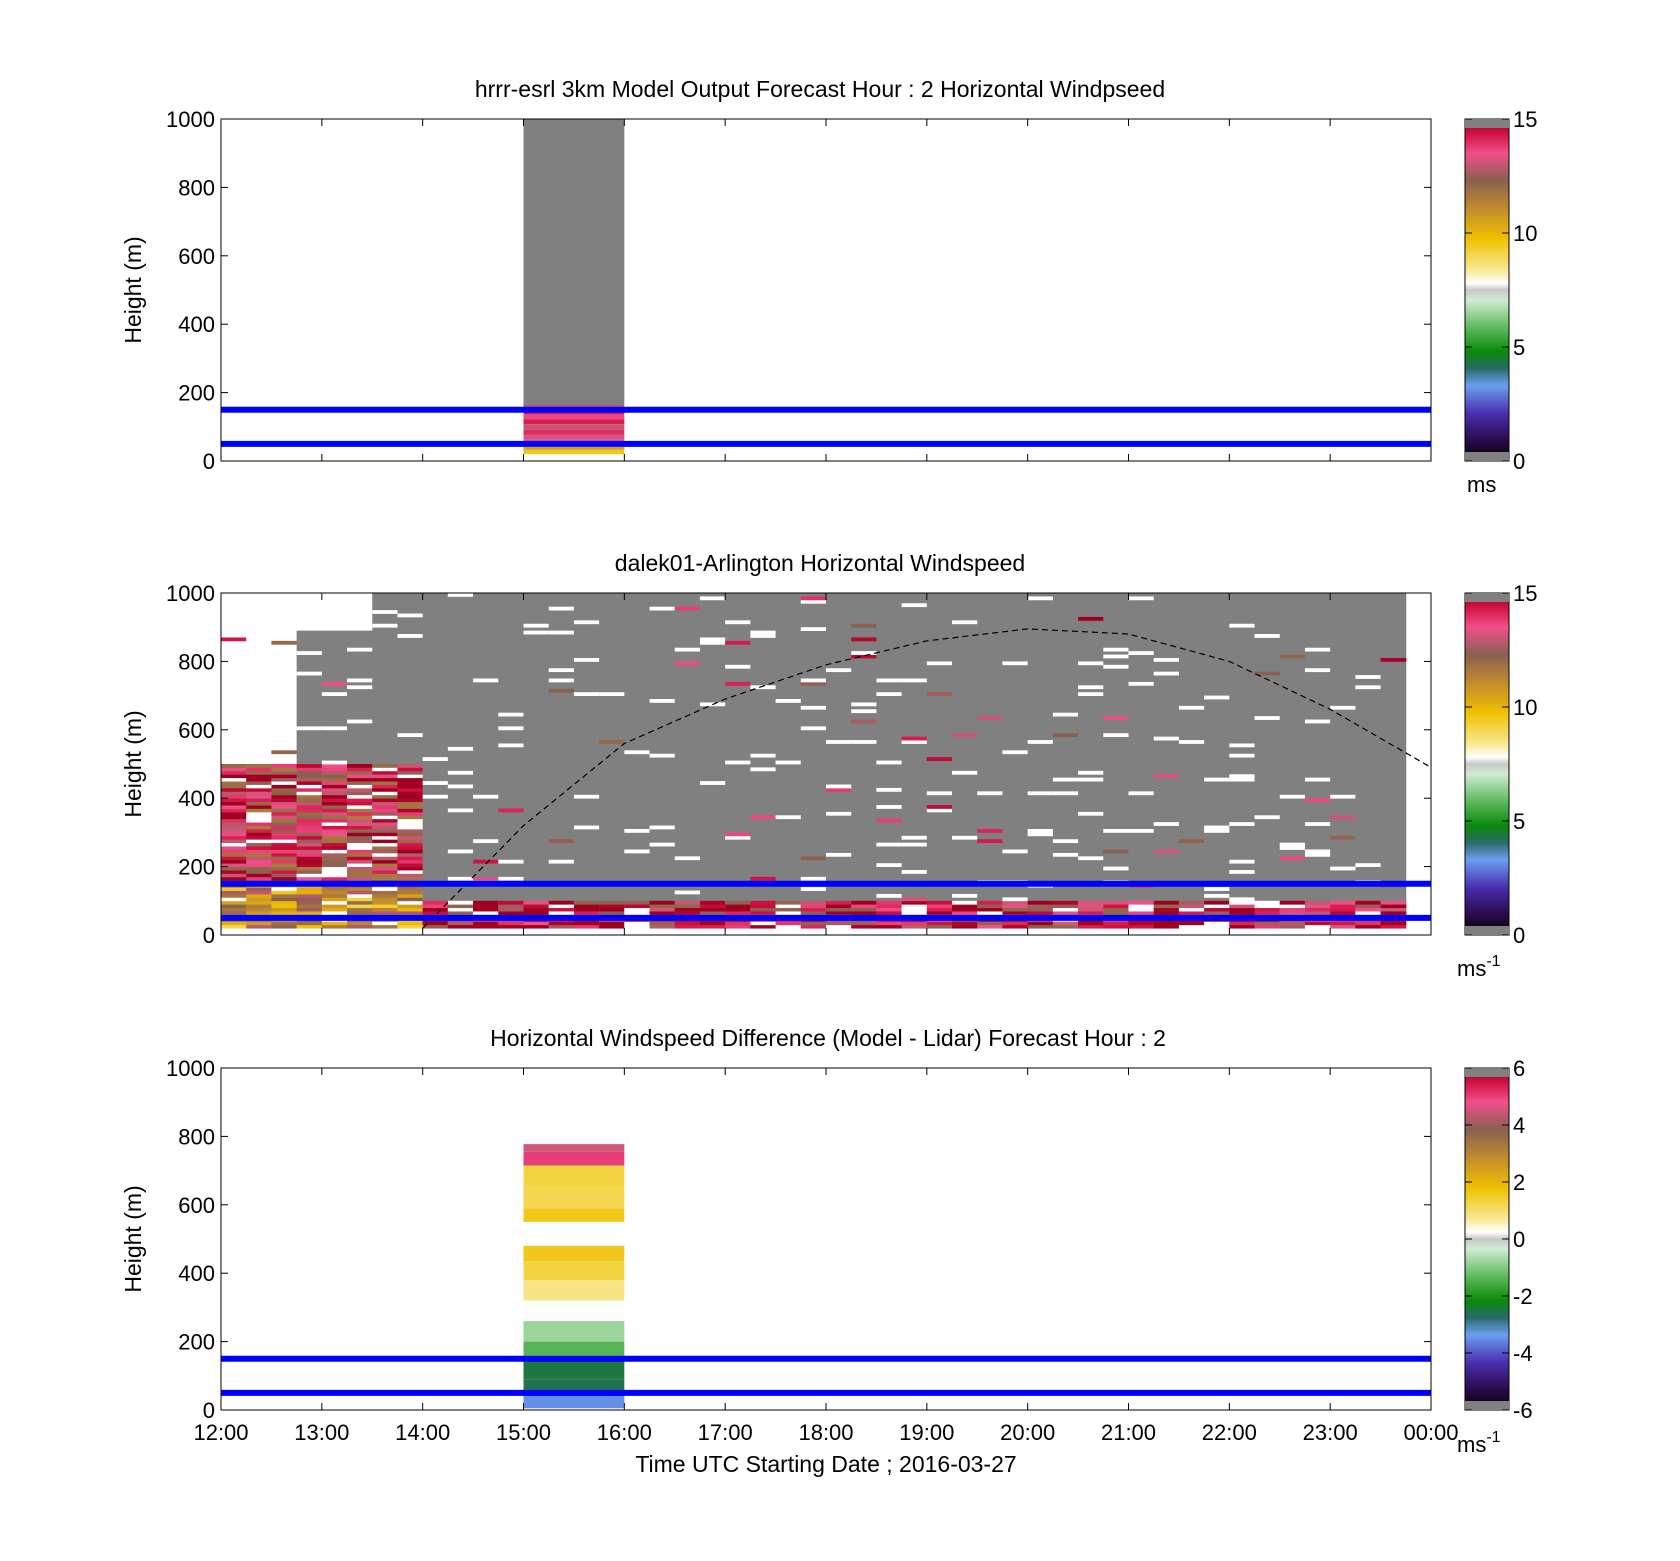 Image resolution: width=1680 pixels, height=1561 pixels. I want to click on y-tick-label: 800, so click(196, 661).